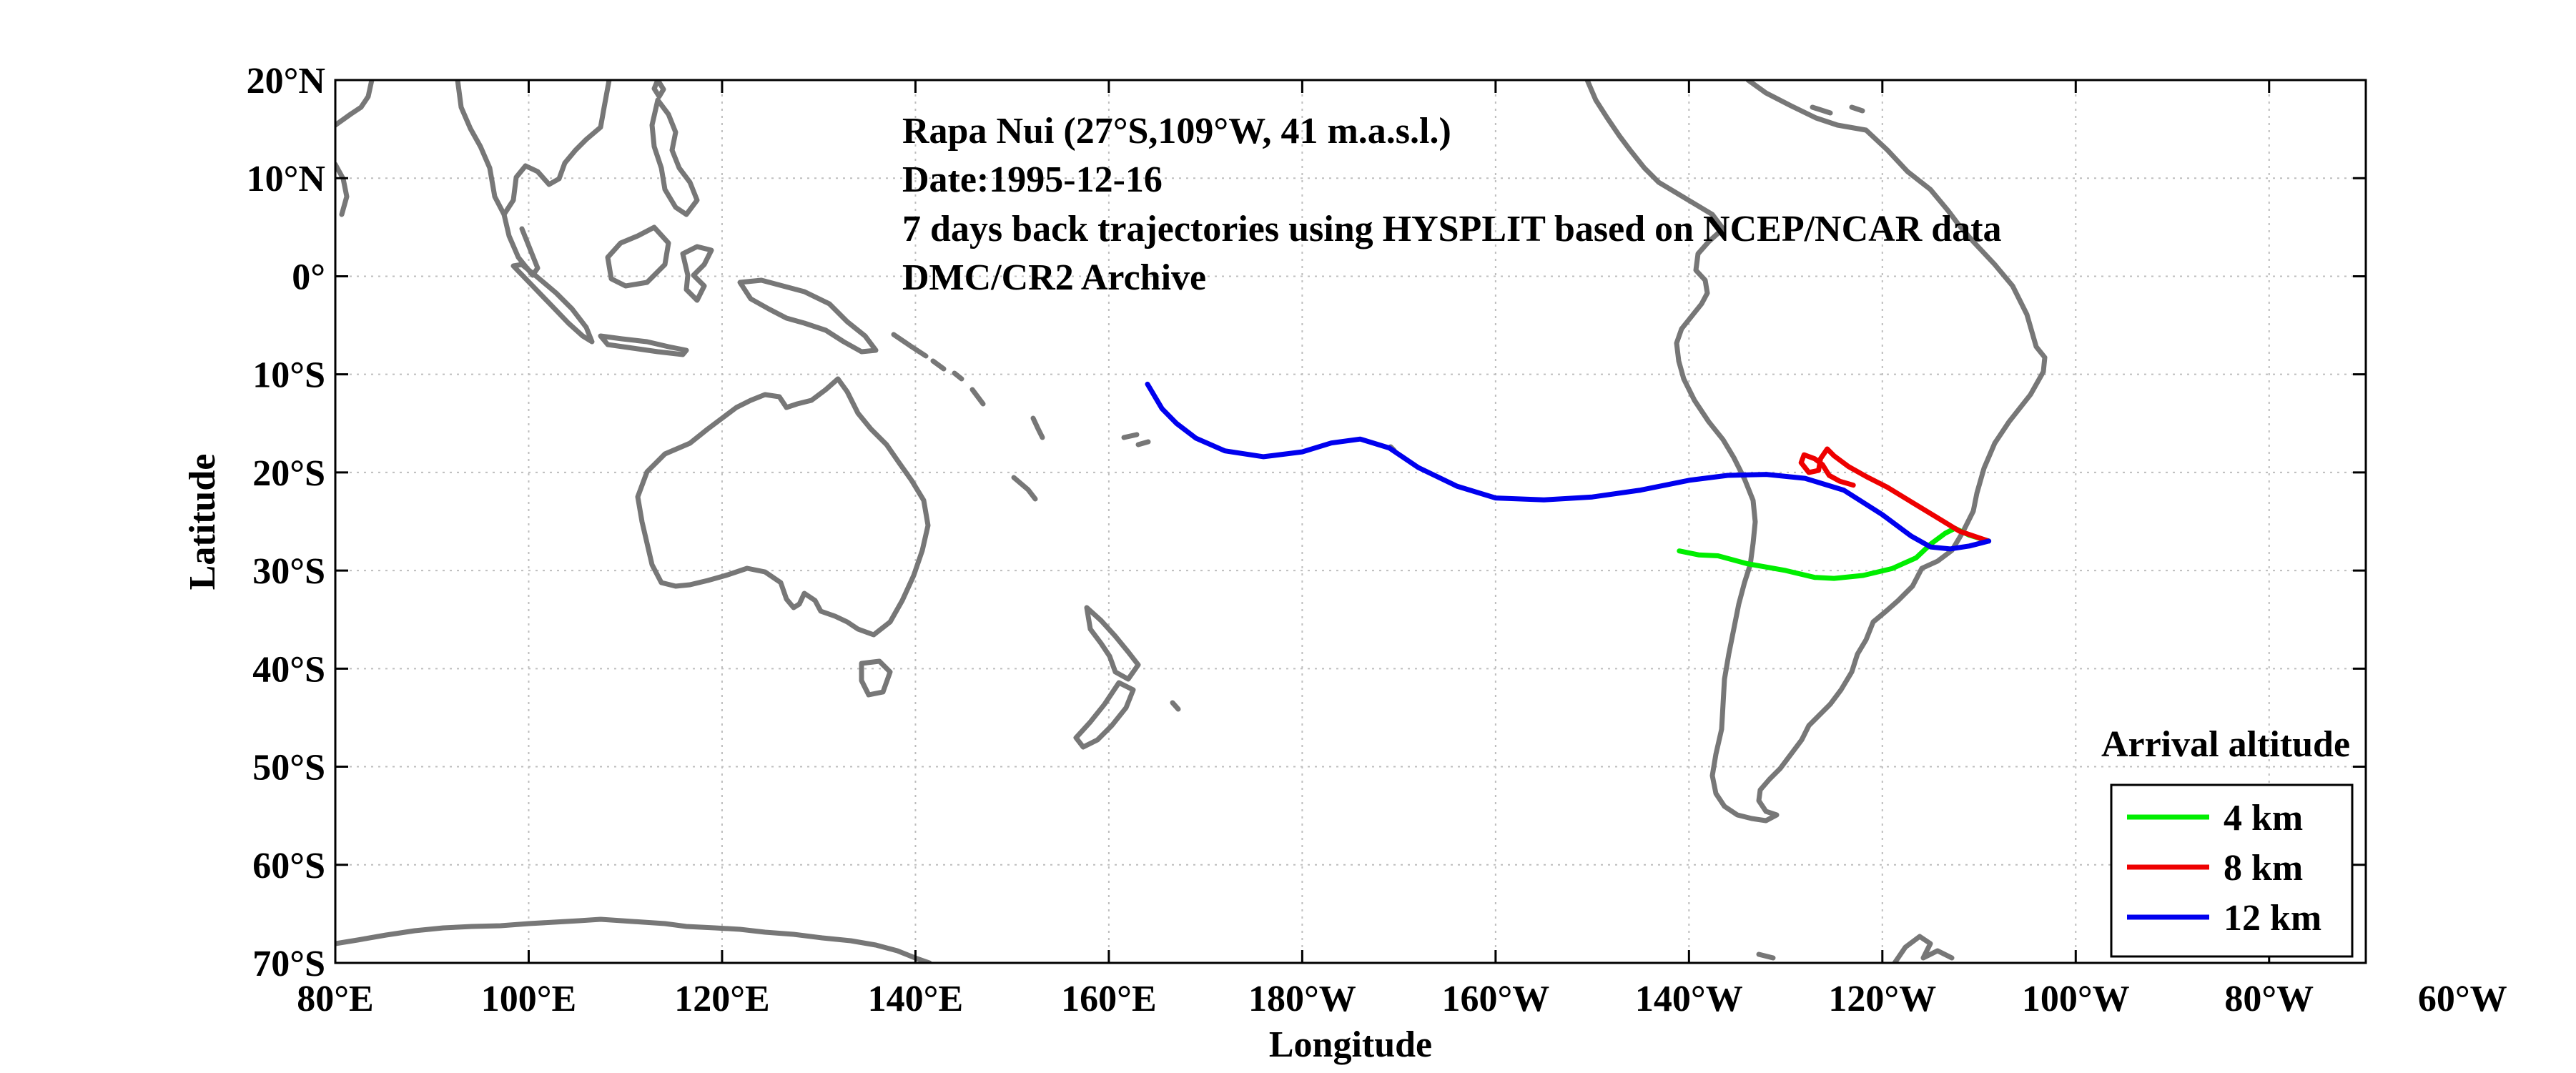  Describe the element at coordinates (1032, 179) in the screenshot. I see `annotation-date: Date:1995-12-16` at that location.